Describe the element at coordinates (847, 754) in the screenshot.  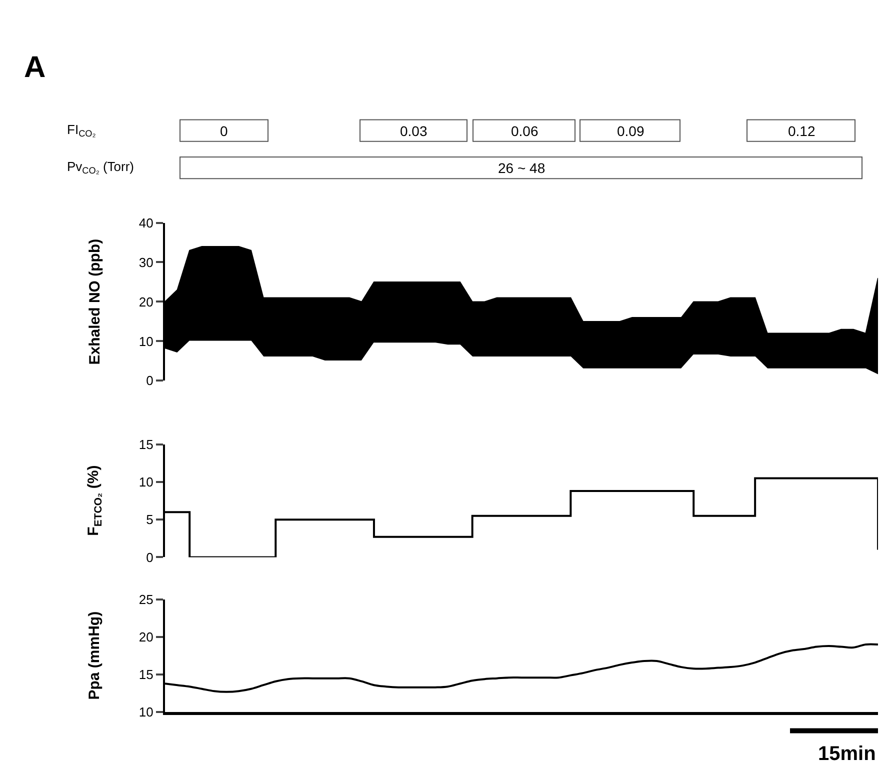
I see `text: 15min` at that location.